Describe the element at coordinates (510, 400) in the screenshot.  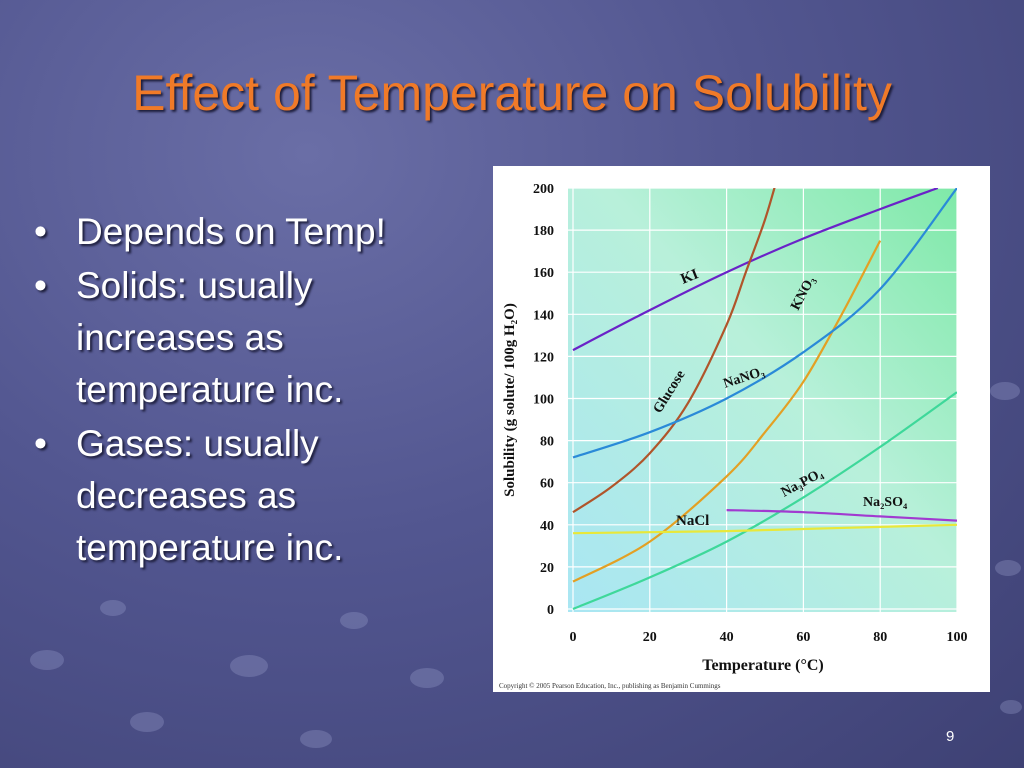
I see `y-axis-label: Solubility (g solute/ 100g H₂O)` at that location.